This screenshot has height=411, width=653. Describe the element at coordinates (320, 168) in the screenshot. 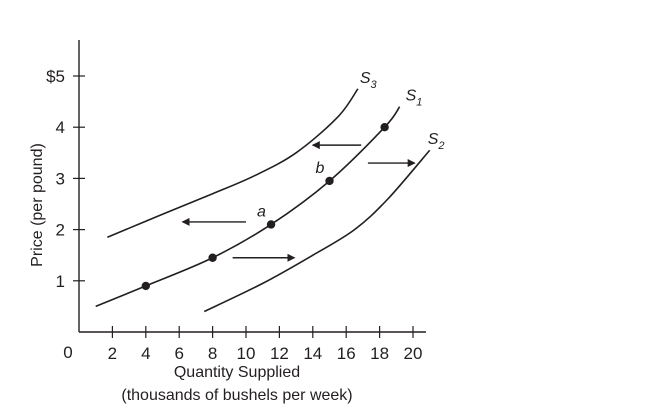

I see `point-label-b: b` at that location.